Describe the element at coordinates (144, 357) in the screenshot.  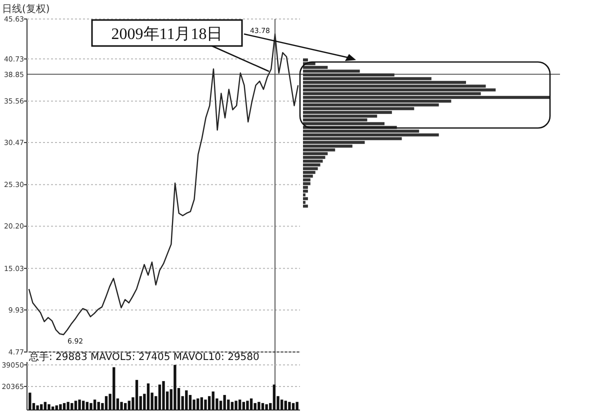
I see `annotation: 总手: 29883 MAVOL5: 27405 MAVOL10: 29580` at that location.